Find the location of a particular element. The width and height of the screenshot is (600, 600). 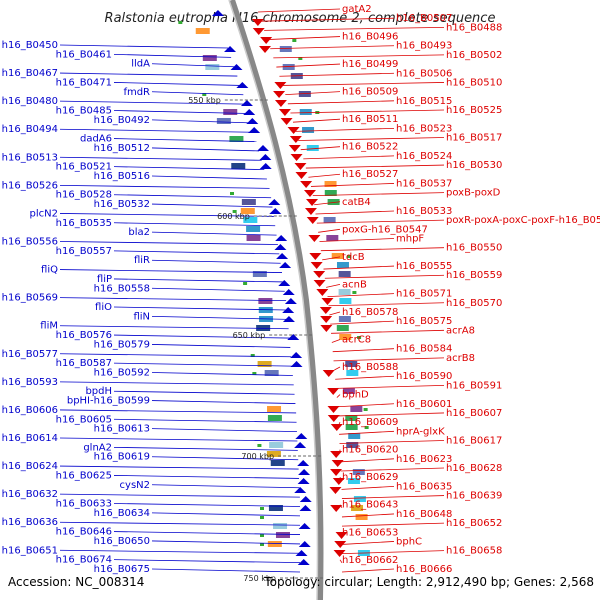

forward-gene-label: h16_B0528 is located at coordinates (84, 195).